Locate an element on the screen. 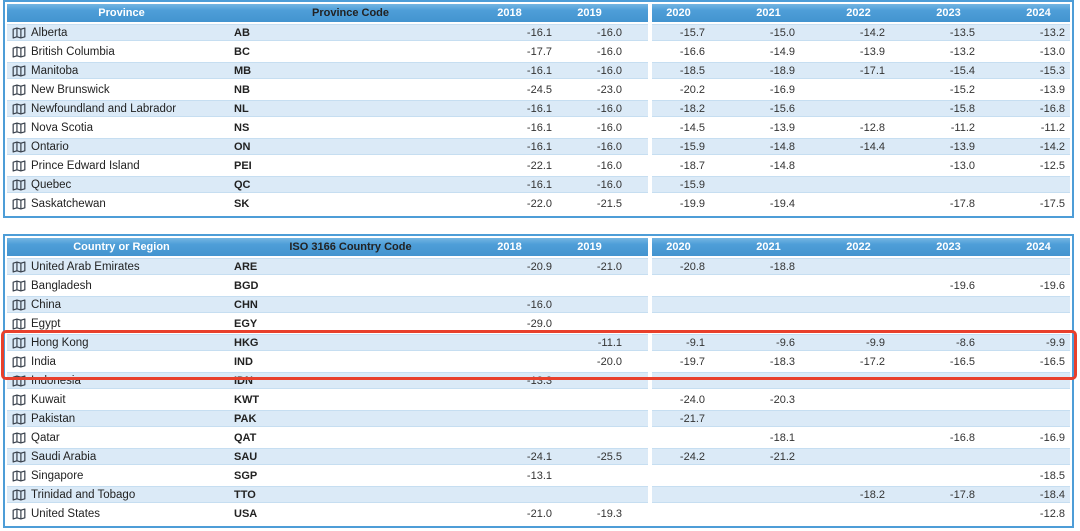 This screenshot has height=531, width=1080. value-cell: -21.2 is located at coordinates (782, 456).